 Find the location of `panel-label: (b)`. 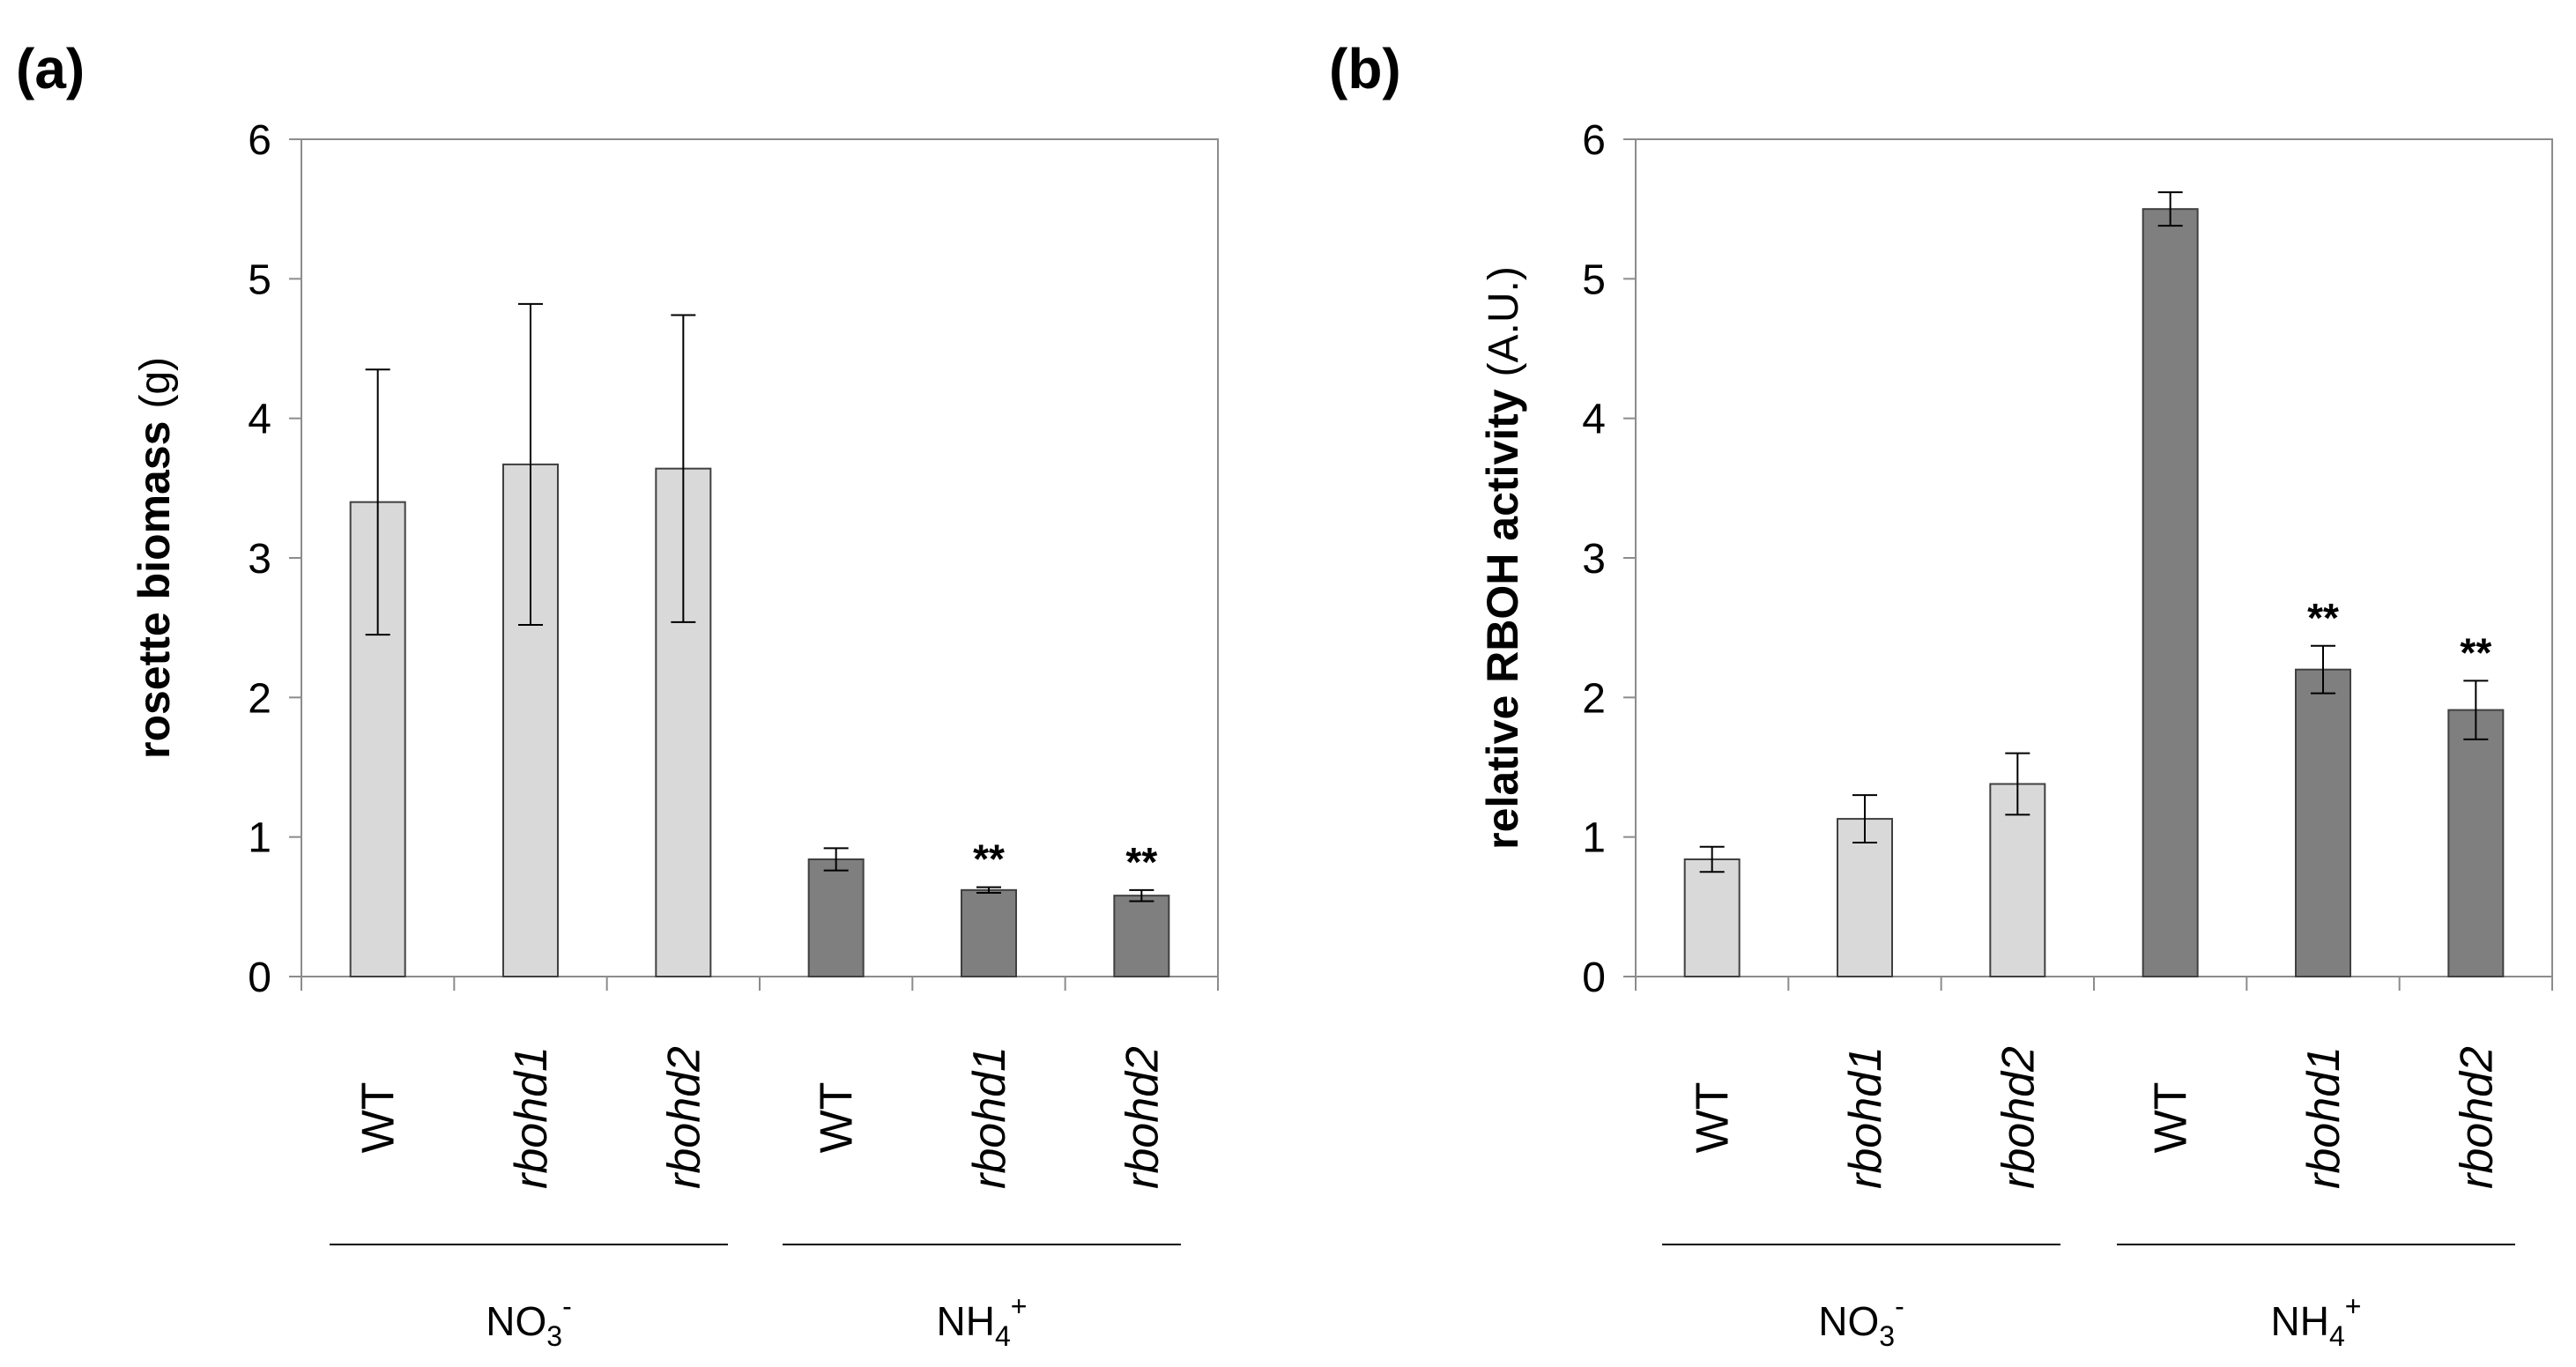

panel-label: (b) is located at coordinates (1365, 68).